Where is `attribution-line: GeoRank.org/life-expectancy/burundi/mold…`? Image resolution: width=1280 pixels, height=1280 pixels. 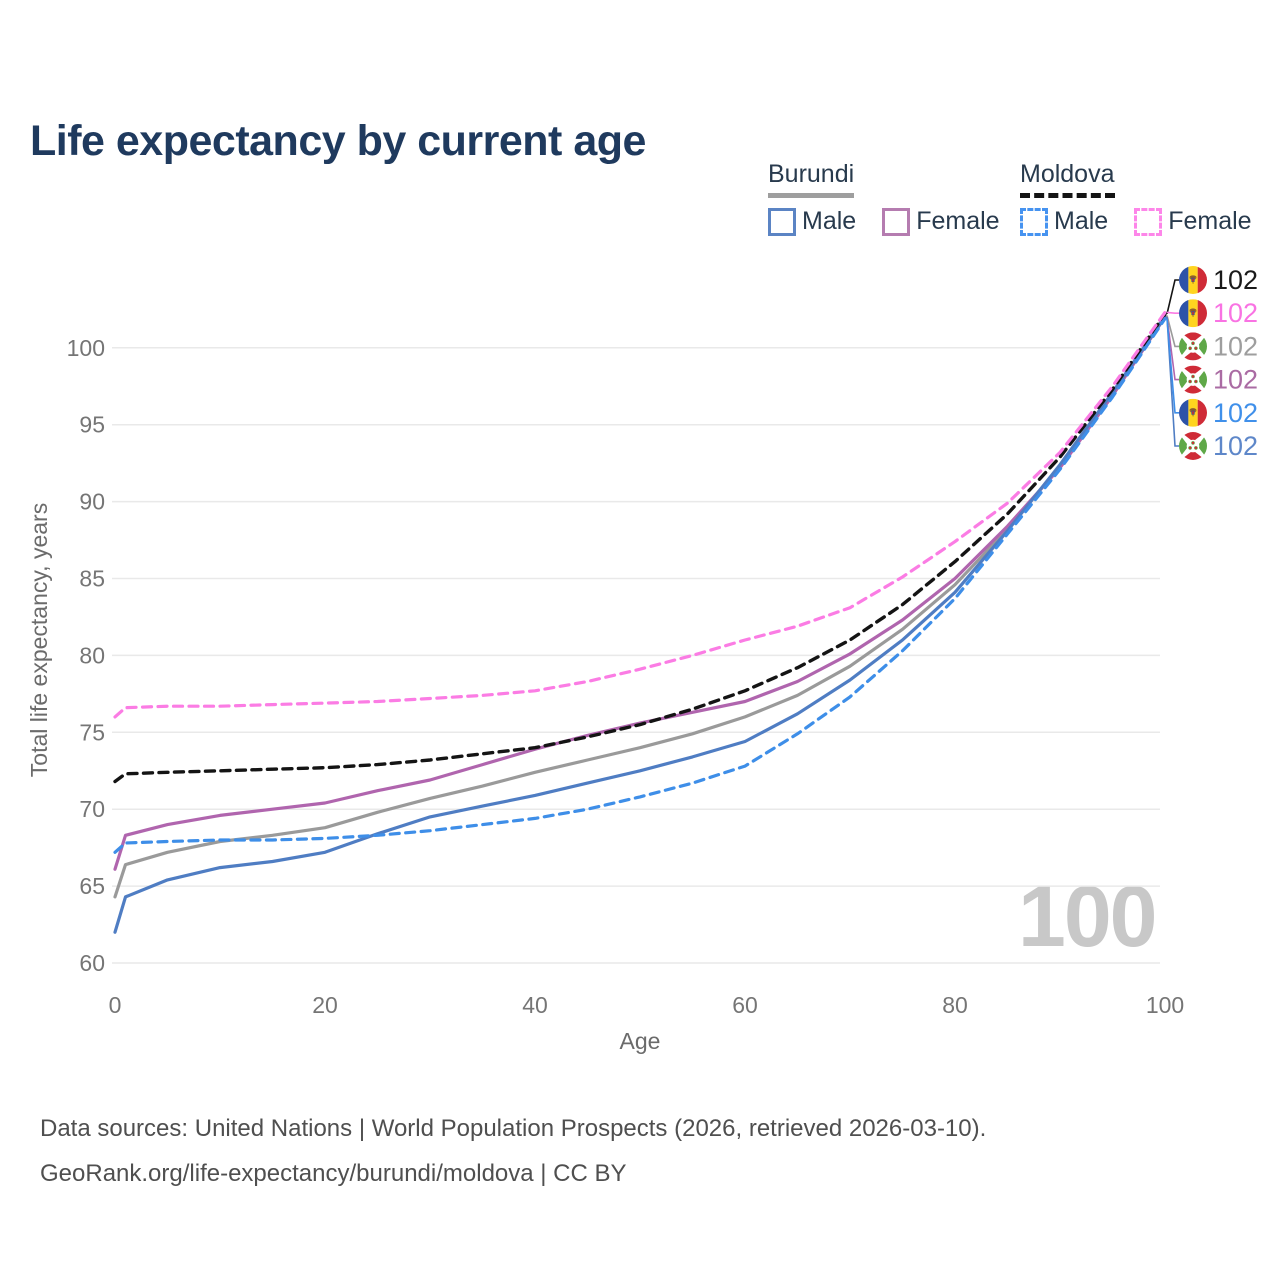
attribution-line: GeoRank.org/life-expectancy/burundi/mold… is located at coordinates (333, 1173).